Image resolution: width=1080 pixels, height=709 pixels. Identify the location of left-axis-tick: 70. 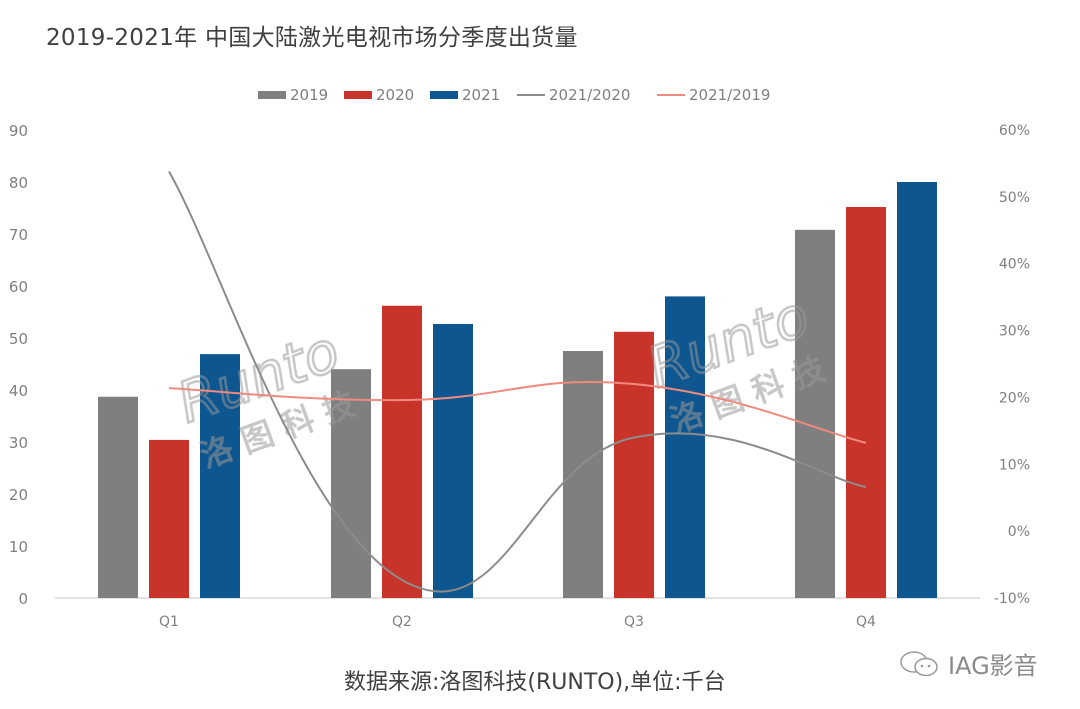
(18, 235).